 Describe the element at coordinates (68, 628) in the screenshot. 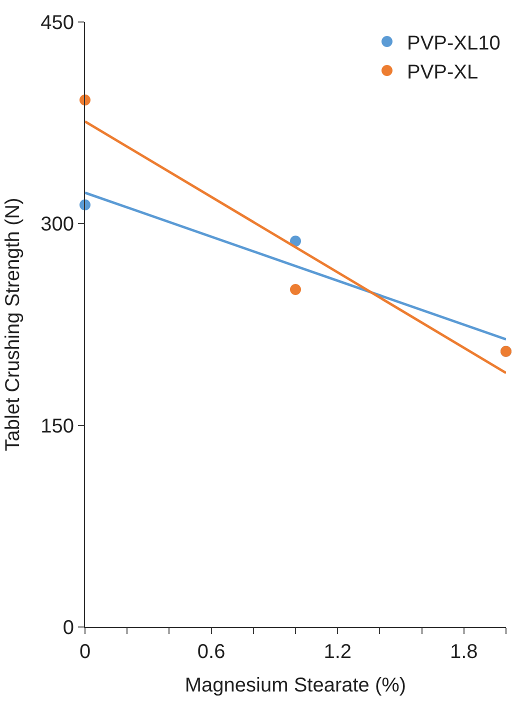

I see `y-tick-label: 0` at that location.